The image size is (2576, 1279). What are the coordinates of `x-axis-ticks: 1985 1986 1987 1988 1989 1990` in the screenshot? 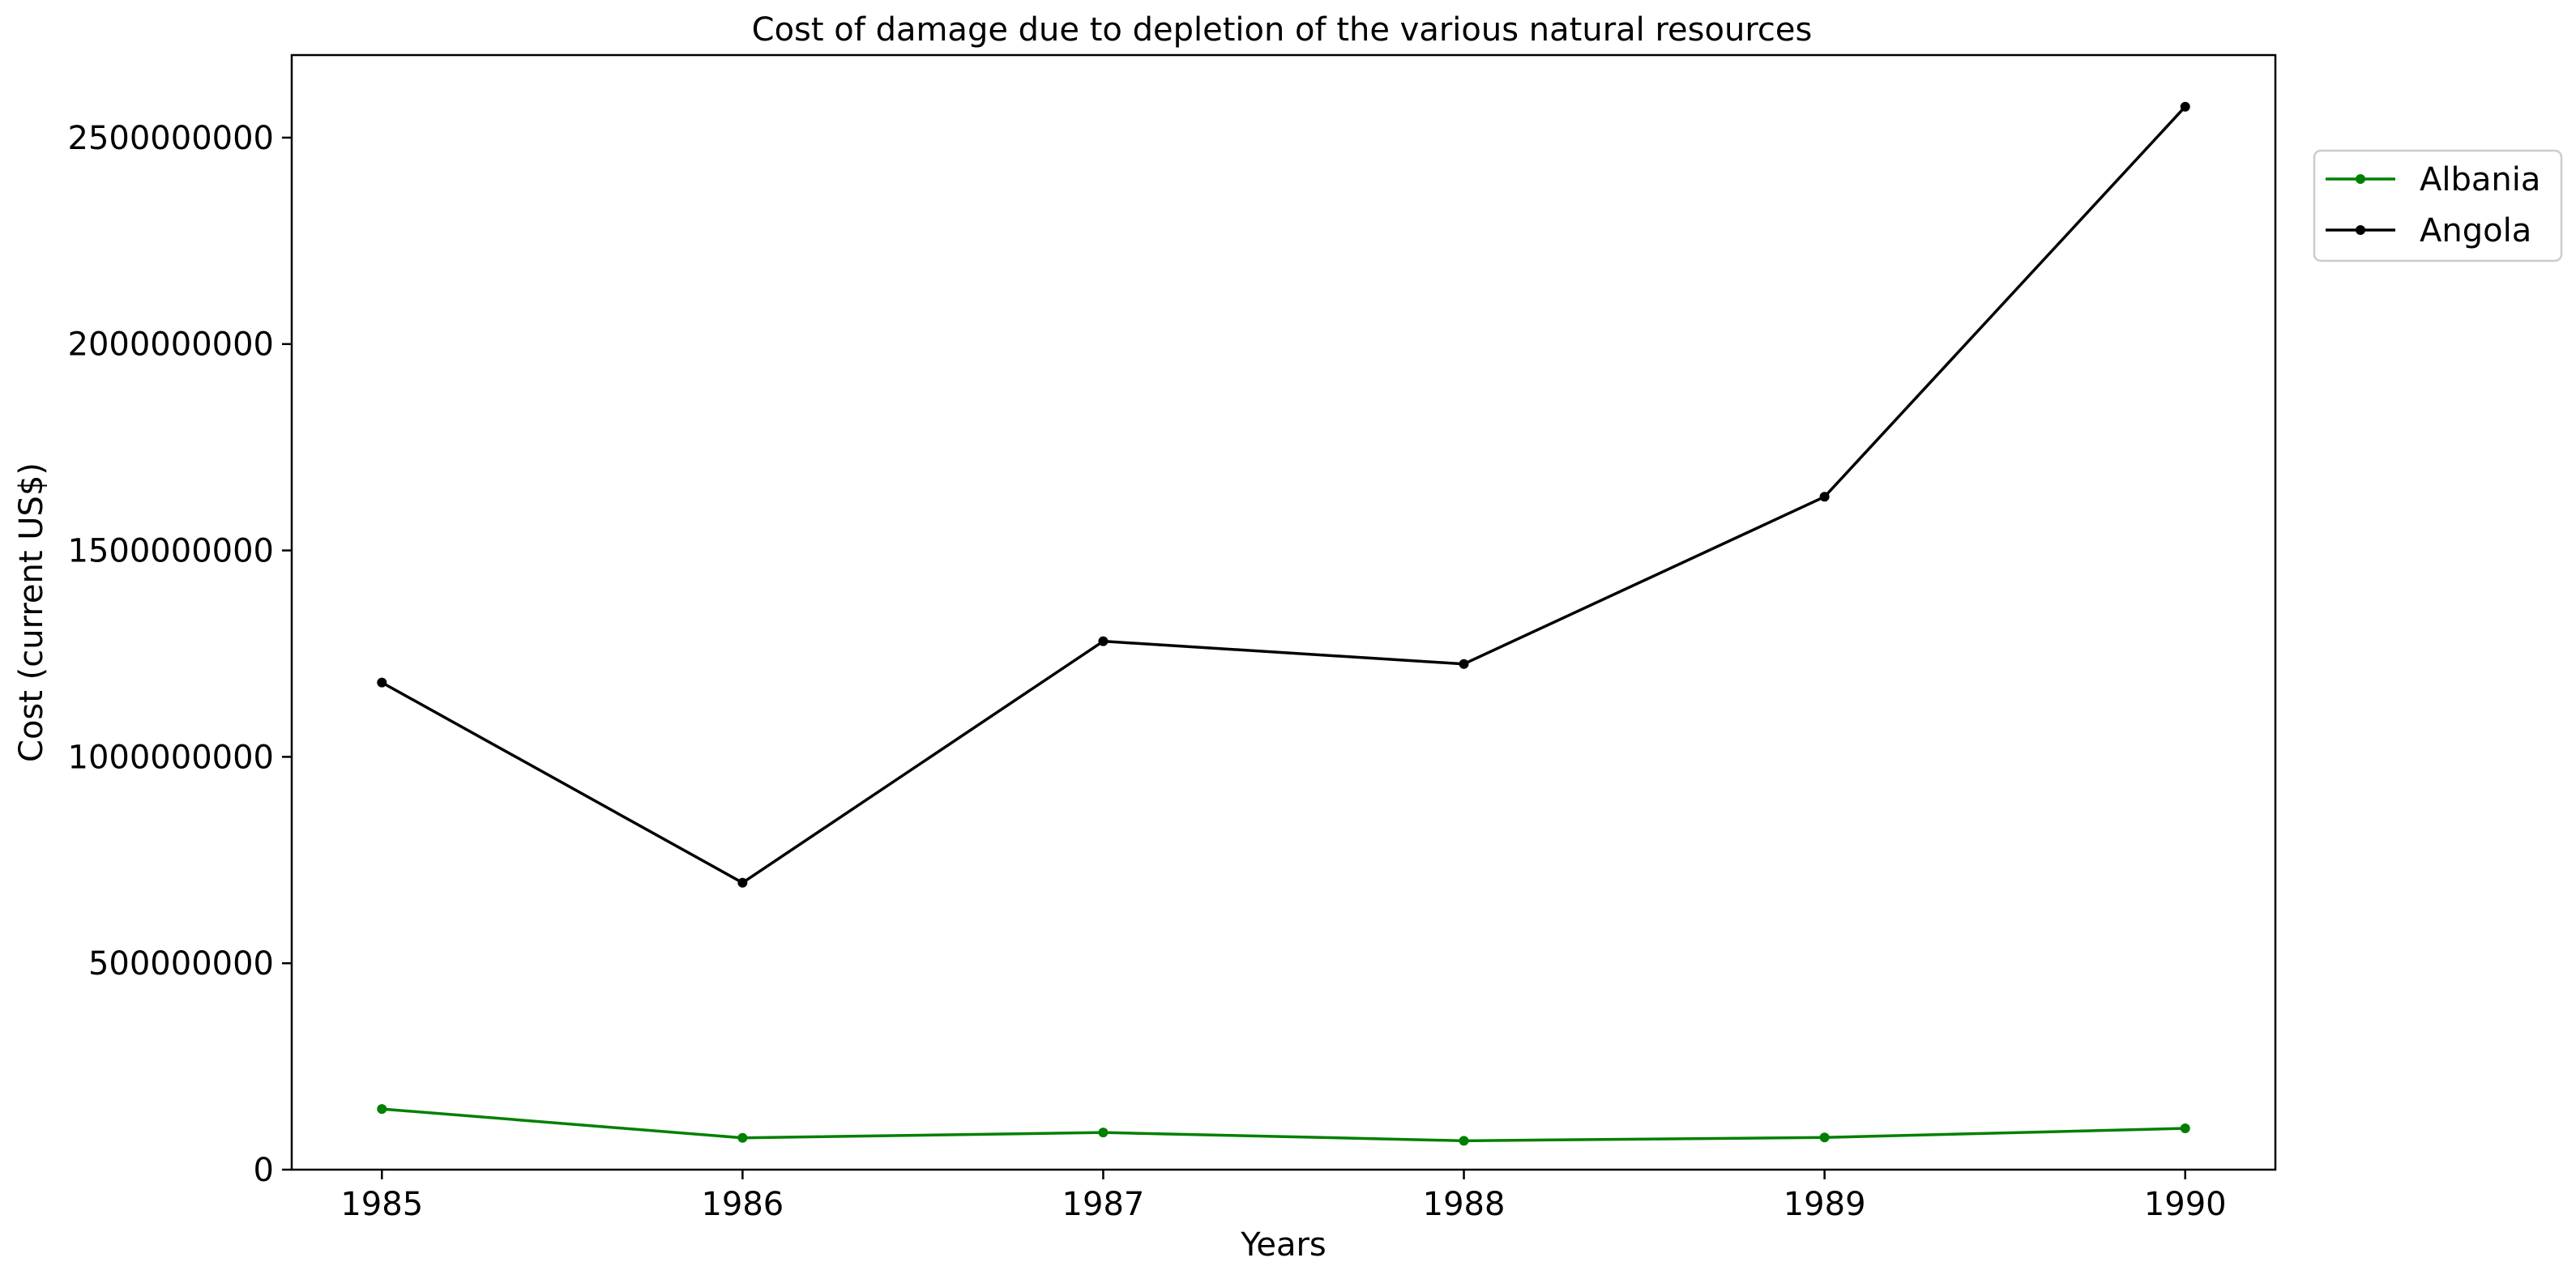 It's located at (1283, 1196).